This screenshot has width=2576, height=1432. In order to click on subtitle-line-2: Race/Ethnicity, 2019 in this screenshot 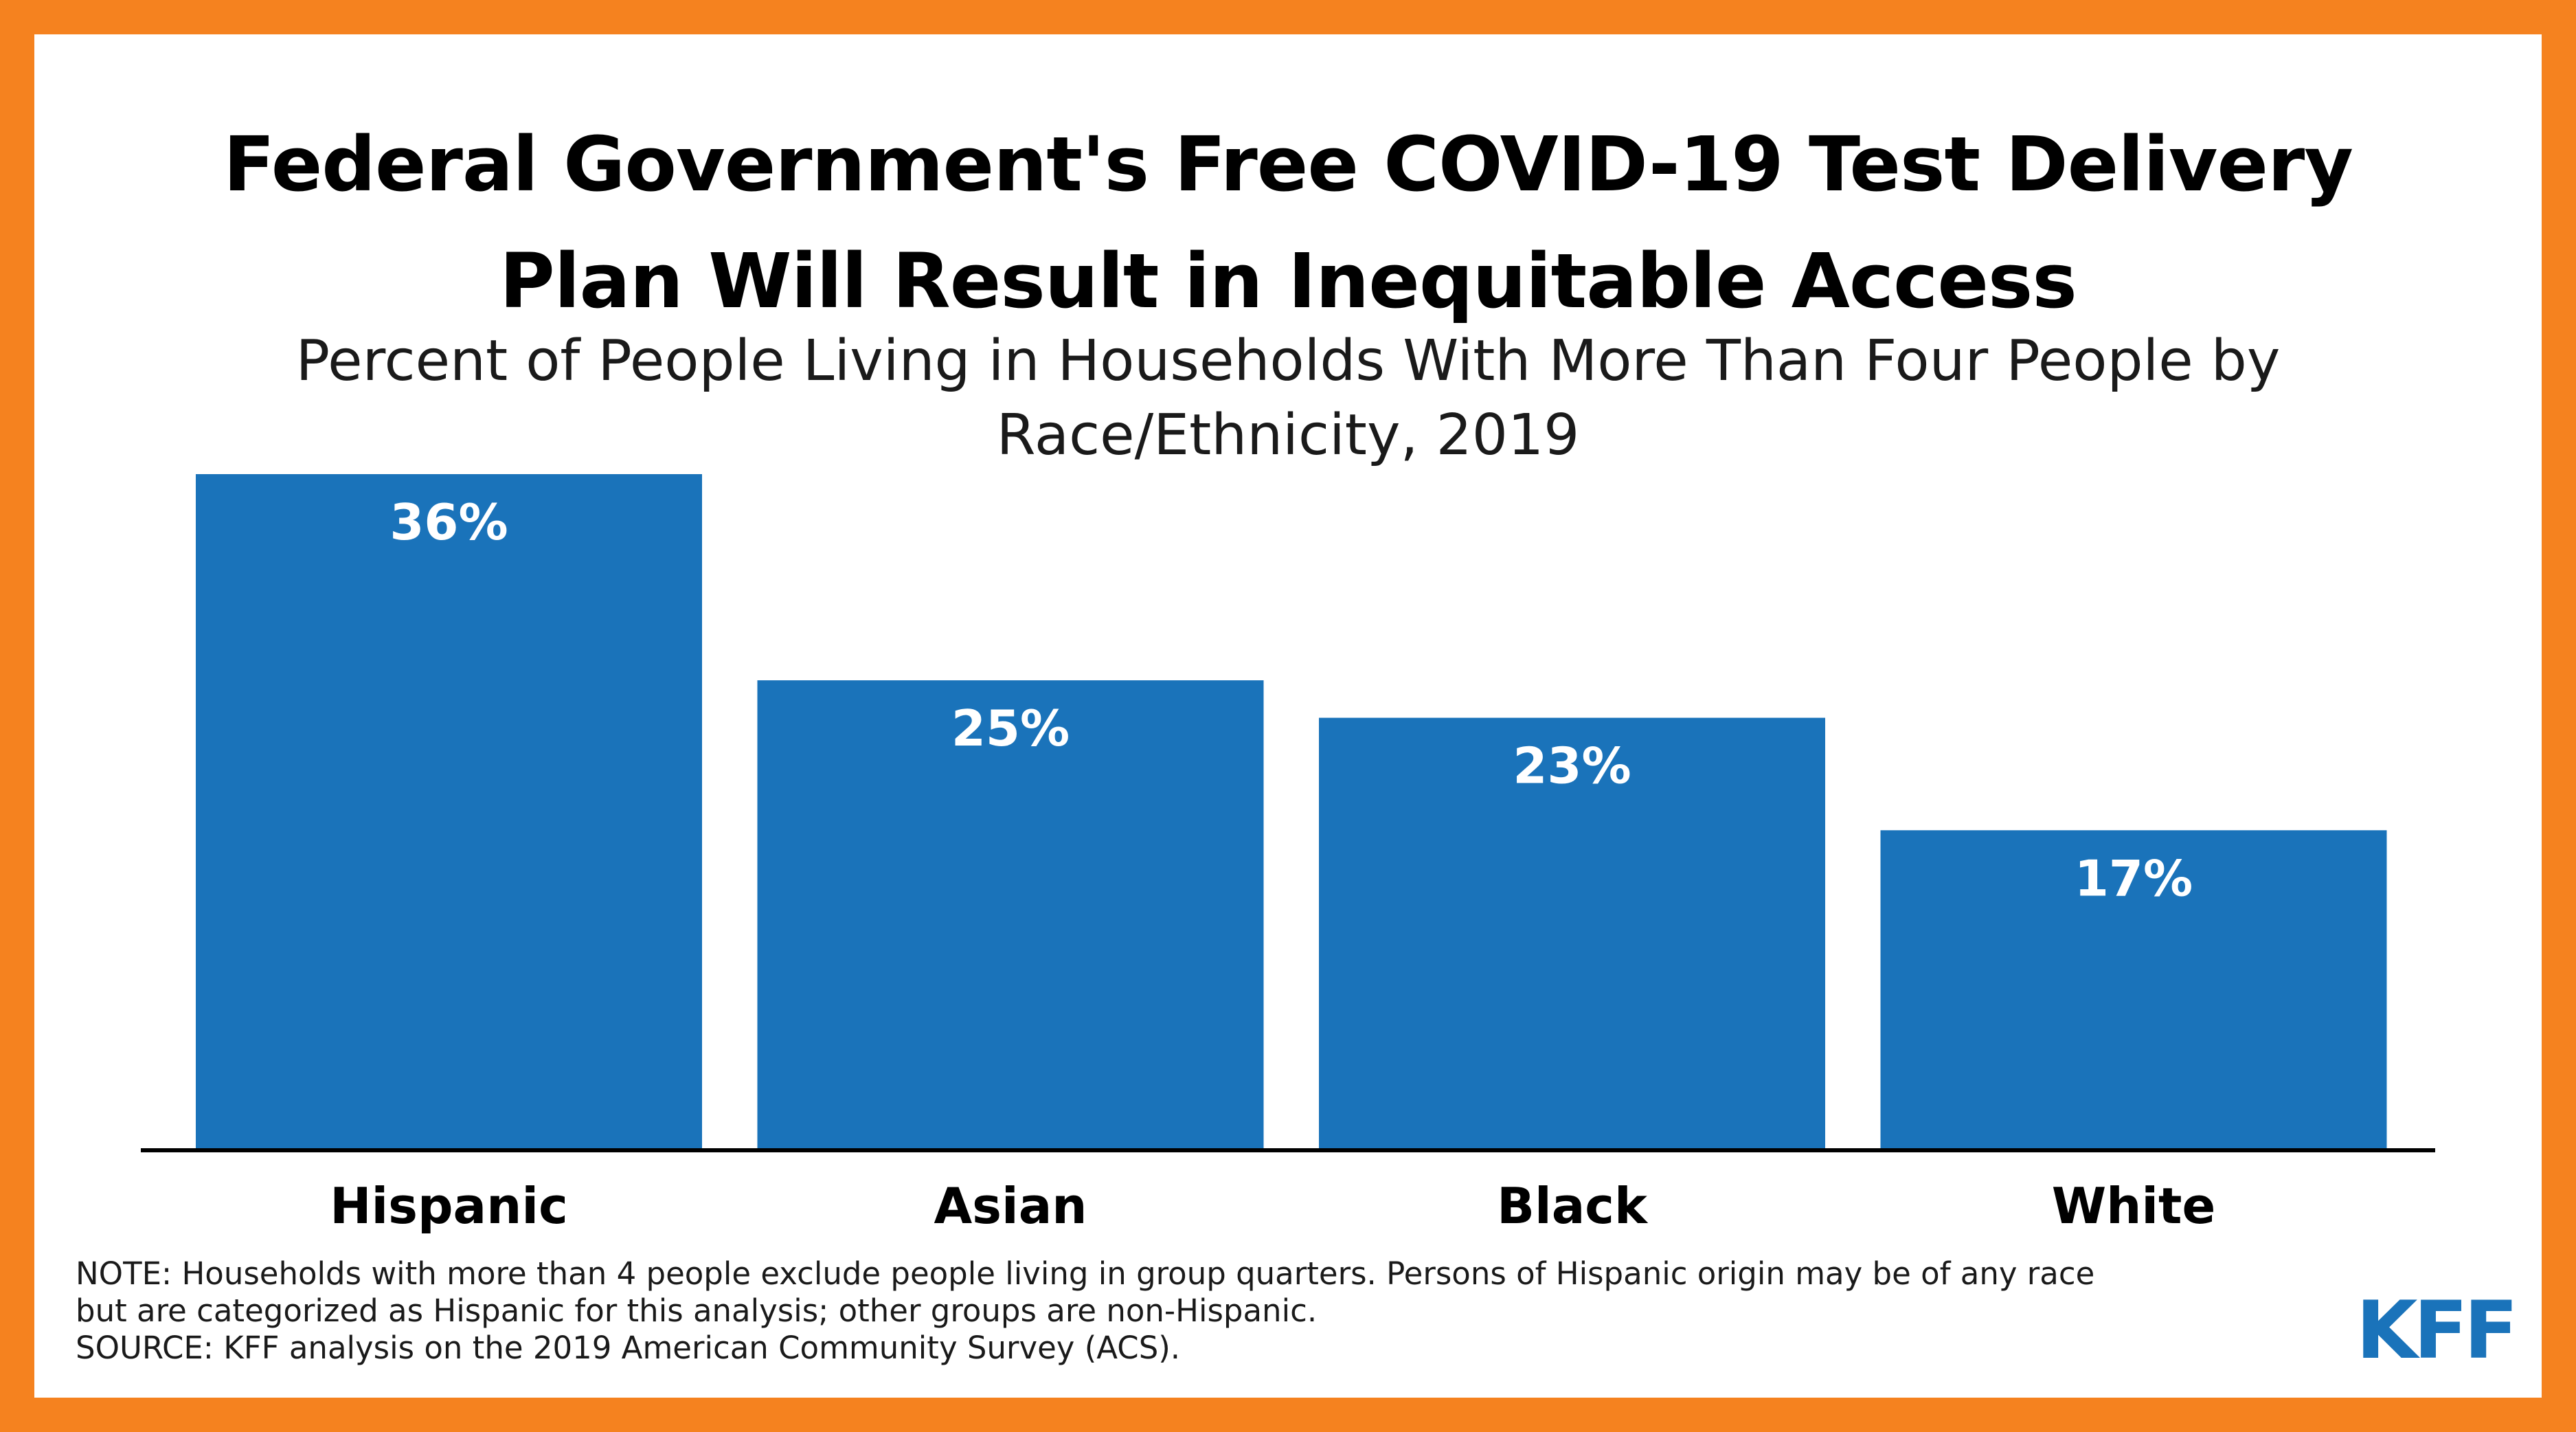, I will do `click(1288, 435)`.